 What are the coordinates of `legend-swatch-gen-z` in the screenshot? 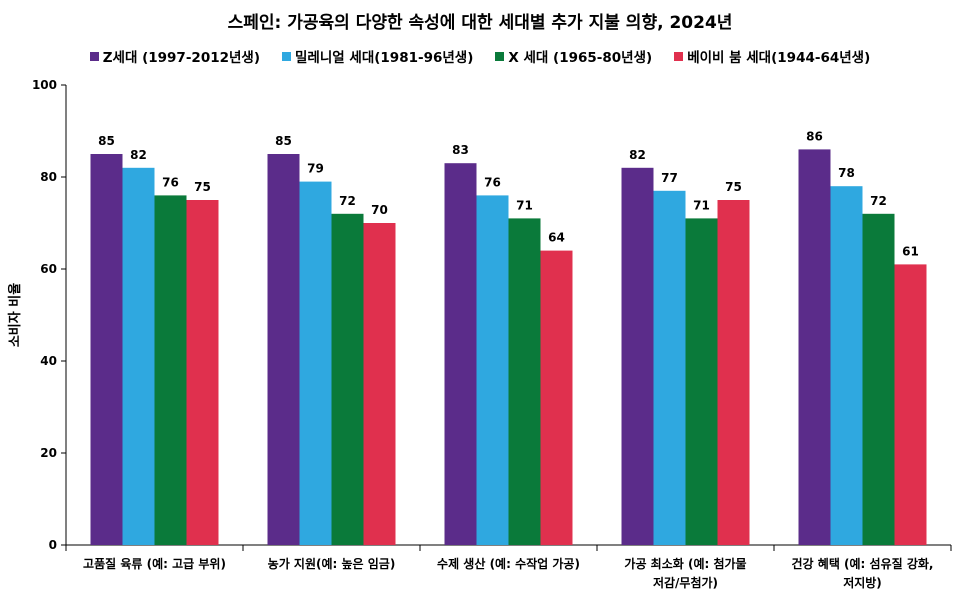 It's located at (94, 56).